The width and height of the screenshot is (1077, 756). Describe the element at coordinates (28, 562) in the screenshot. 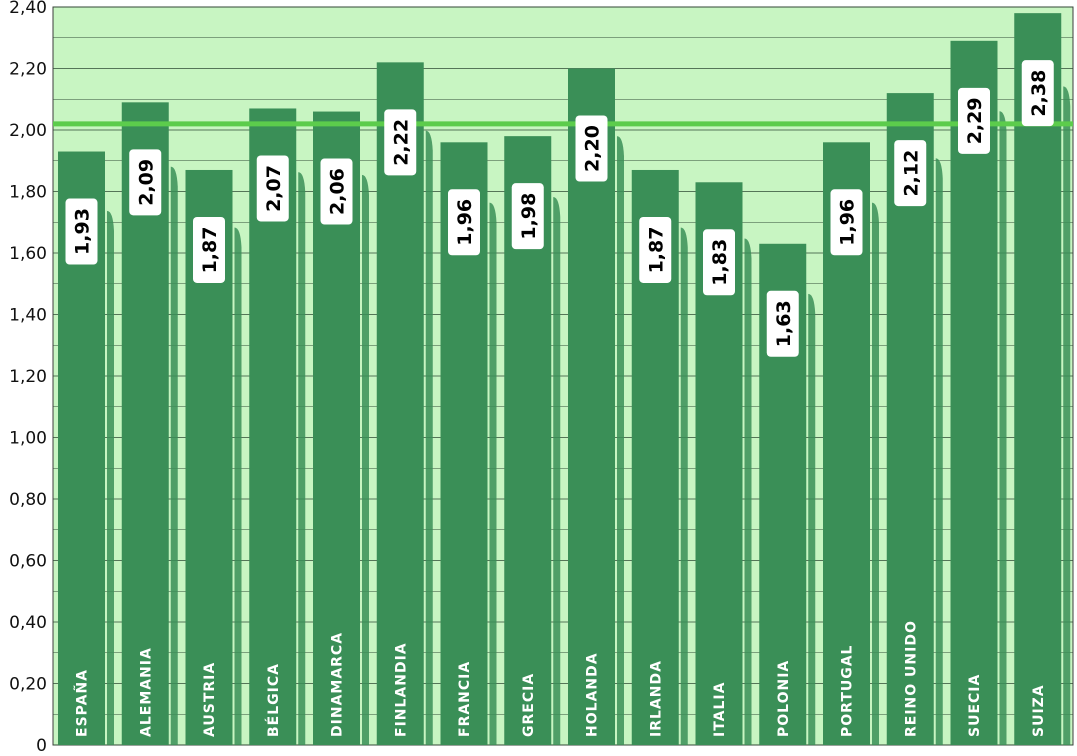

I see `y-tick-label: 0,60` at that location.